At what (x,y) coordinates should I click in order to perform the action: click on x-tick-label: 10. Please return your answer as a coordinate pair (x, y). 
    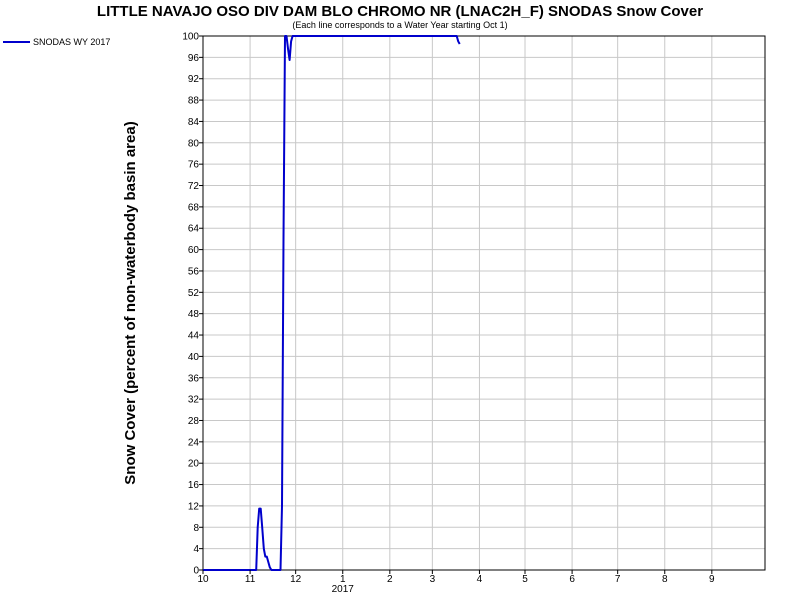
    Looking at the image, I should click on (203, 579).